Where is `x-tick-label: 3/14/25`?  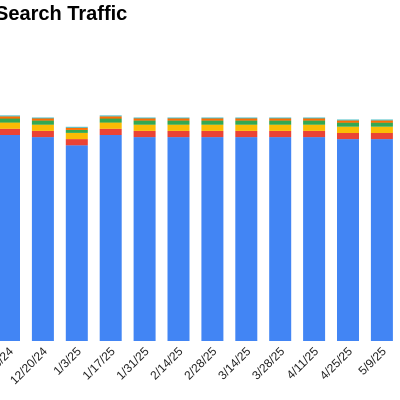 x-tick-label: 3/14/25 is located at coordinates (234, 363).